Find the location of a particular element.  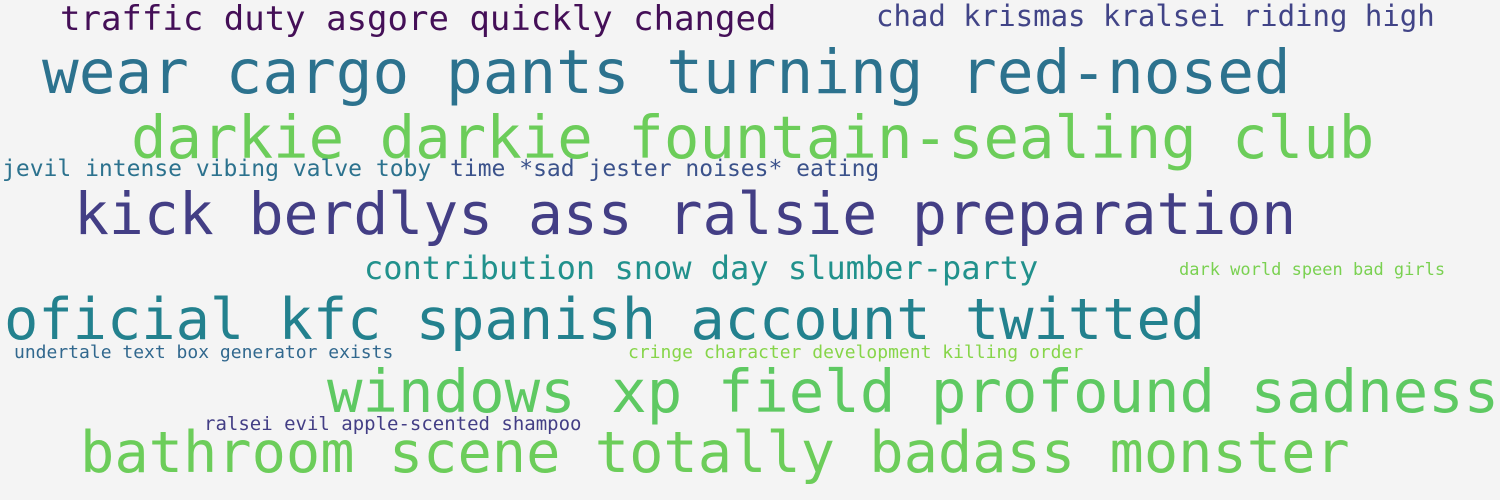

phrase: wear cargo pants turning red-nosed is located at coordinates (666, 72).